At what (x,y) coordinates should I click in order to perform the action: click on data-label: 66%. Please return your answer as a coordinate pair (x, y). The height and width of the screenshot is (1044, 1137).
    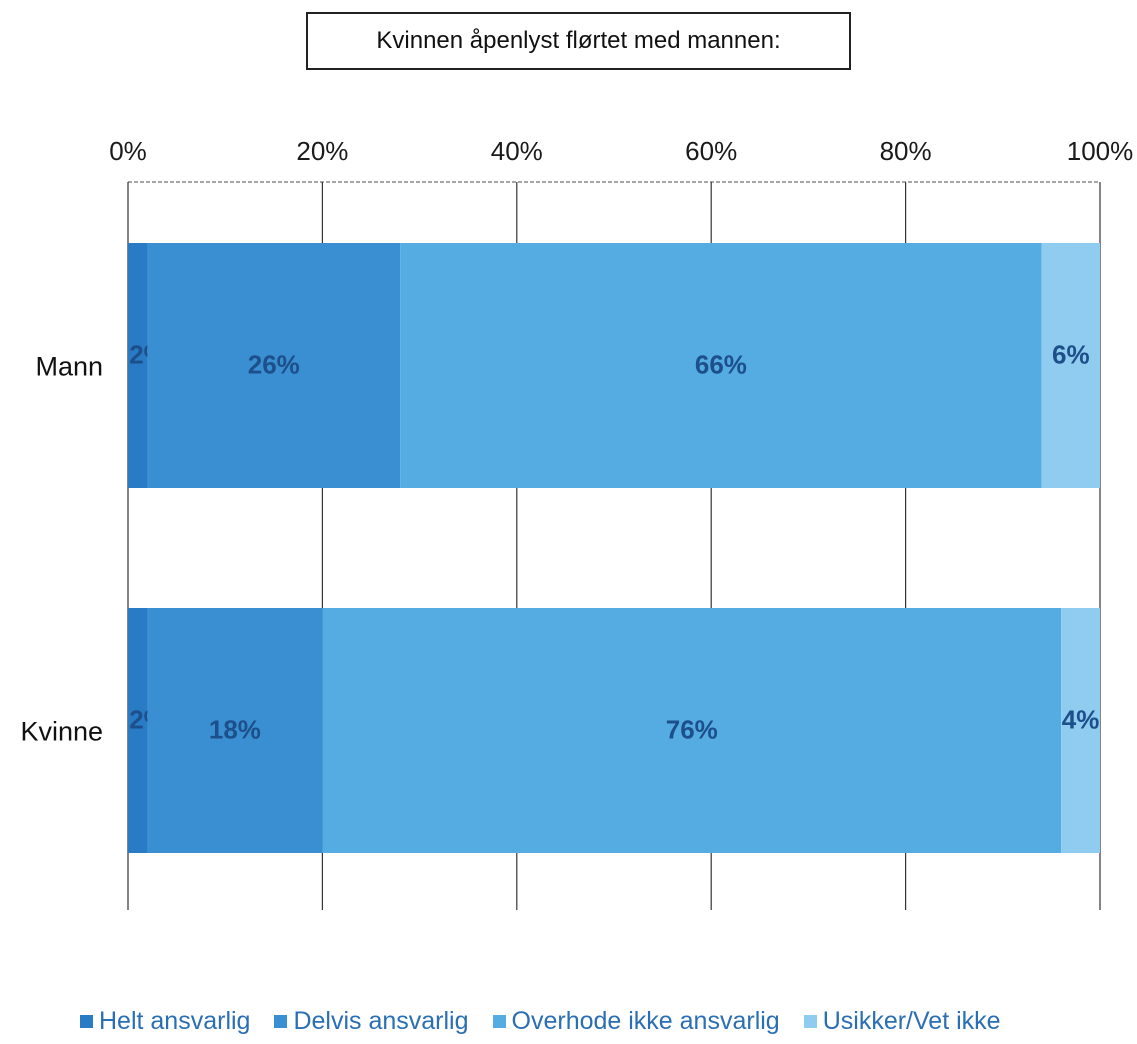
    Looking at the image, I should click on (721, 365).